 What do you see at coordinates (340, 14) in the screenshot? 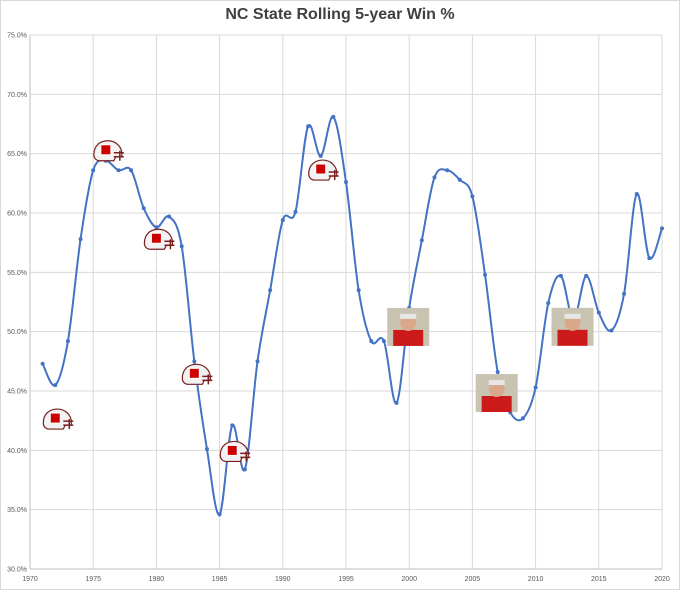
I see `chart-title: NC State Rolling 5-year Win %` at bounding box center [340, 14].